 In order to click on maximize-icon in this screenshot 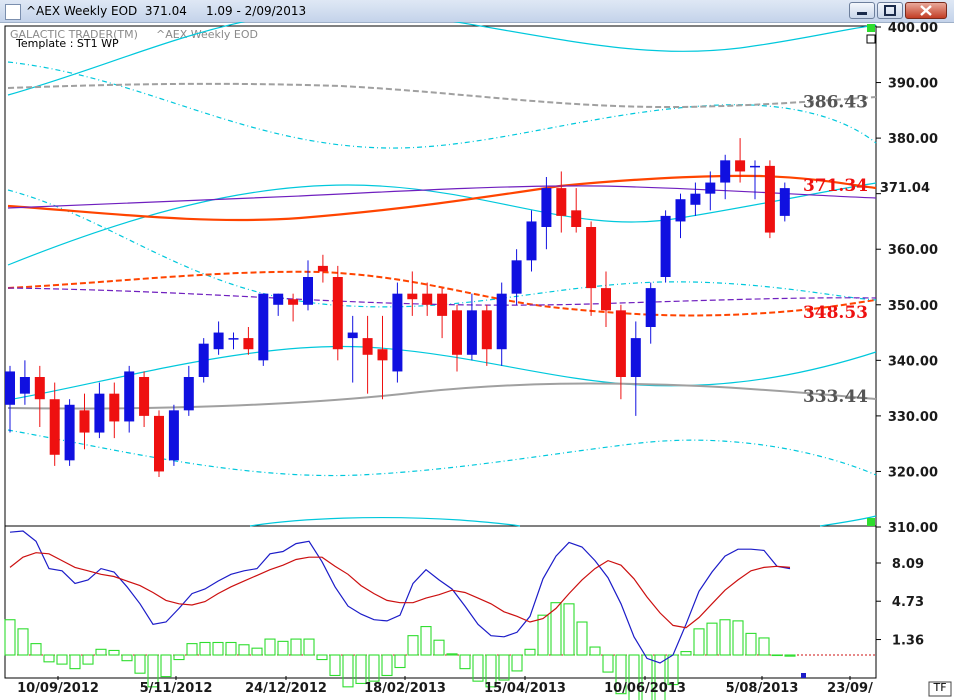, I will do `click(890, 10)`.